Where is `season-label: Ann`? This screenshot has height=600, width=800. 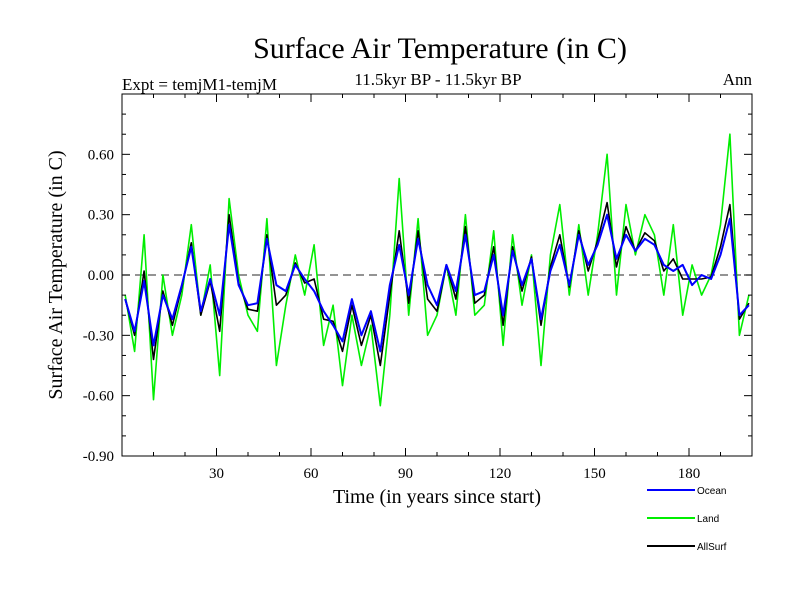 season-label: Ann is located at coordinates (738, 79).